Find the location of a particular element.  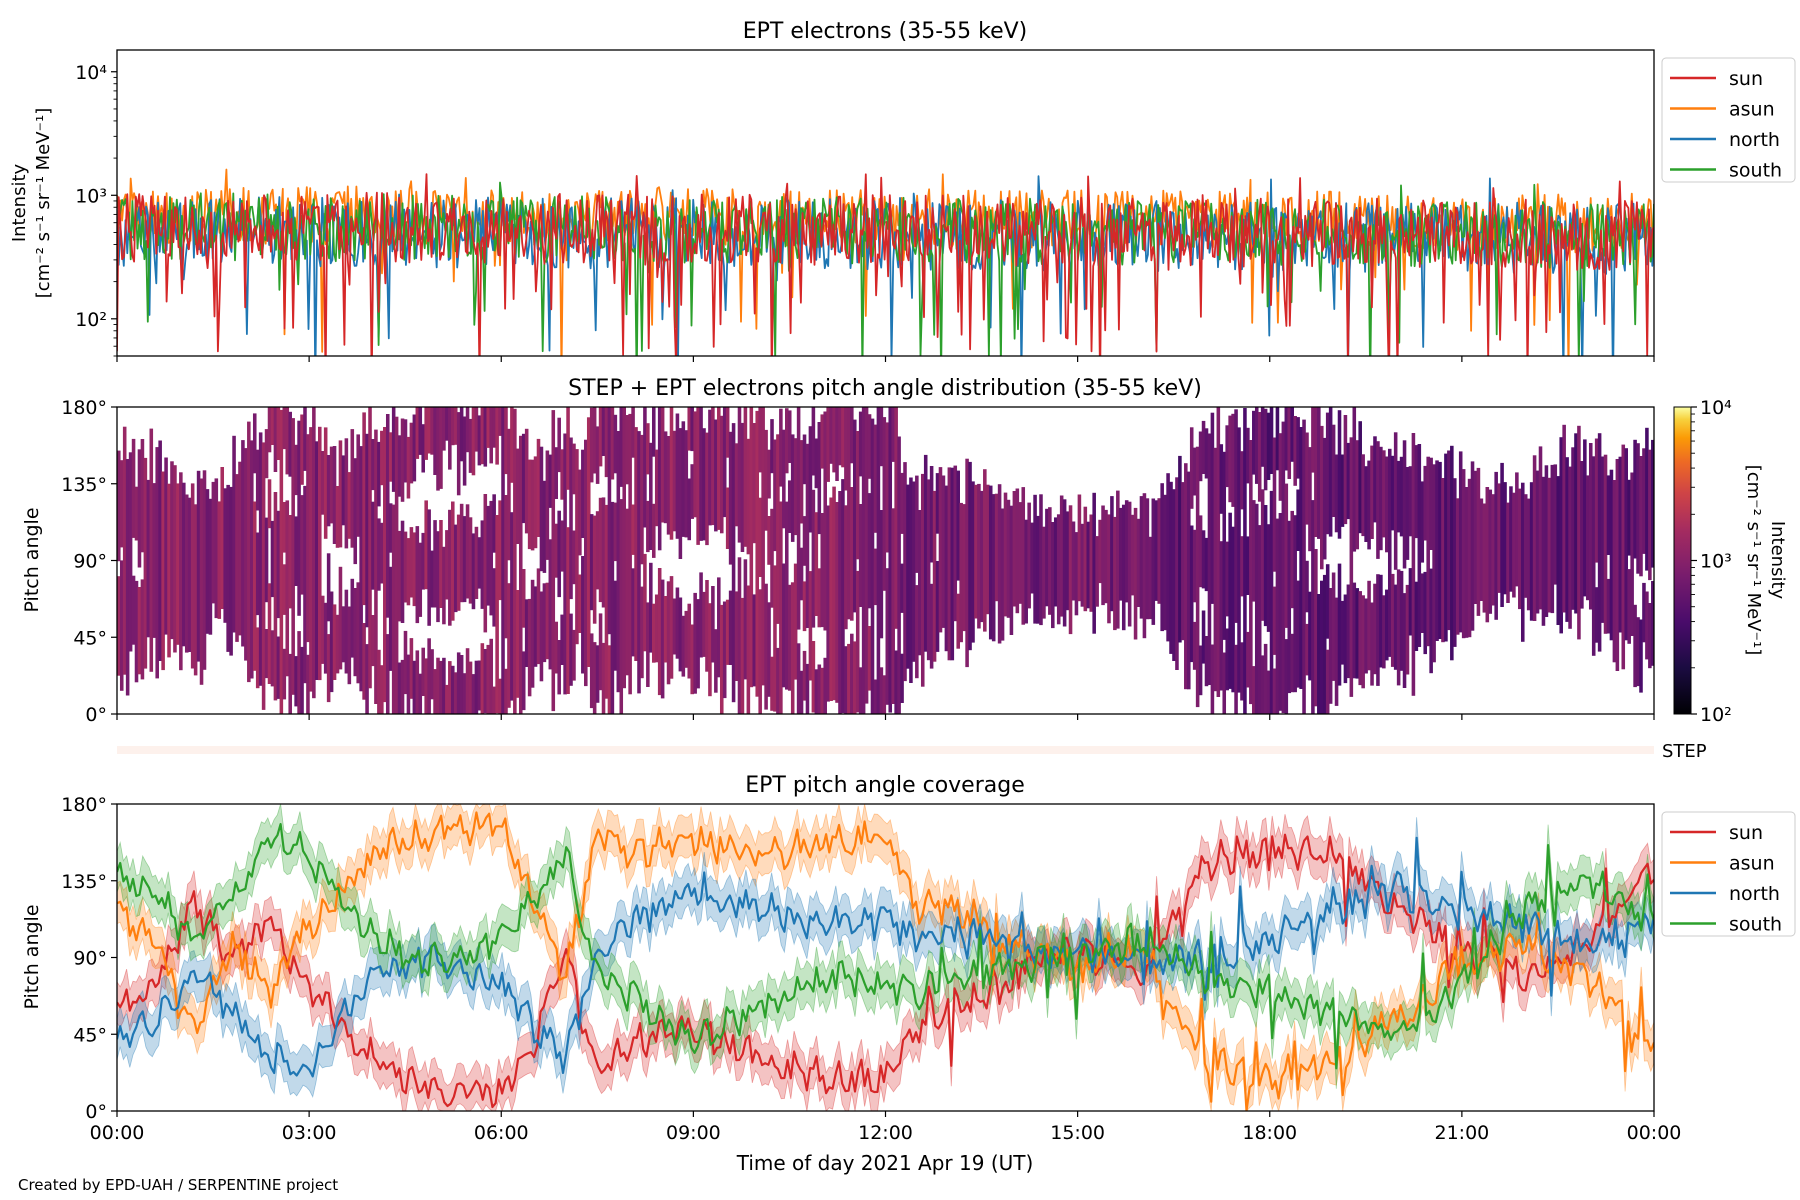

coverage-xtick-label: 03:00 is located at coordinates (309, 1133).